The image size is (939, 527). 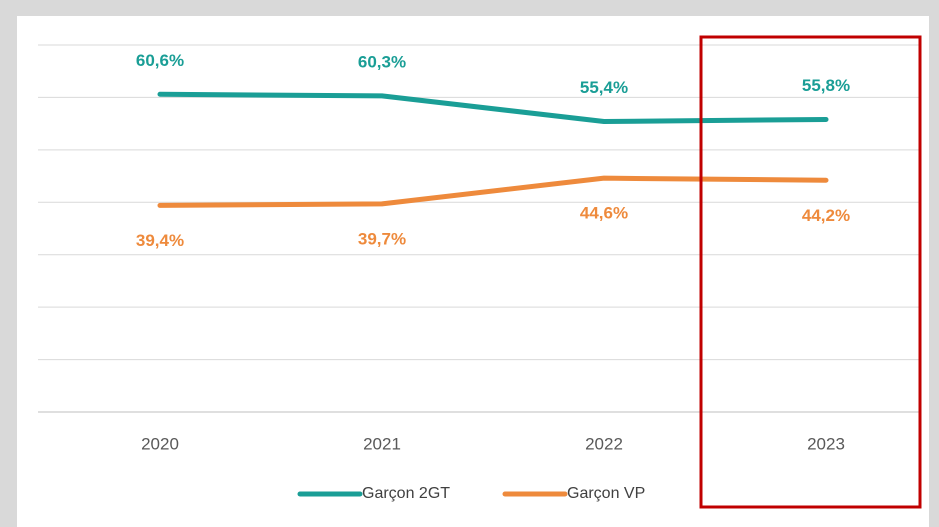 I want to click on x-tick-label: 2021, so click(x=382, y=443).